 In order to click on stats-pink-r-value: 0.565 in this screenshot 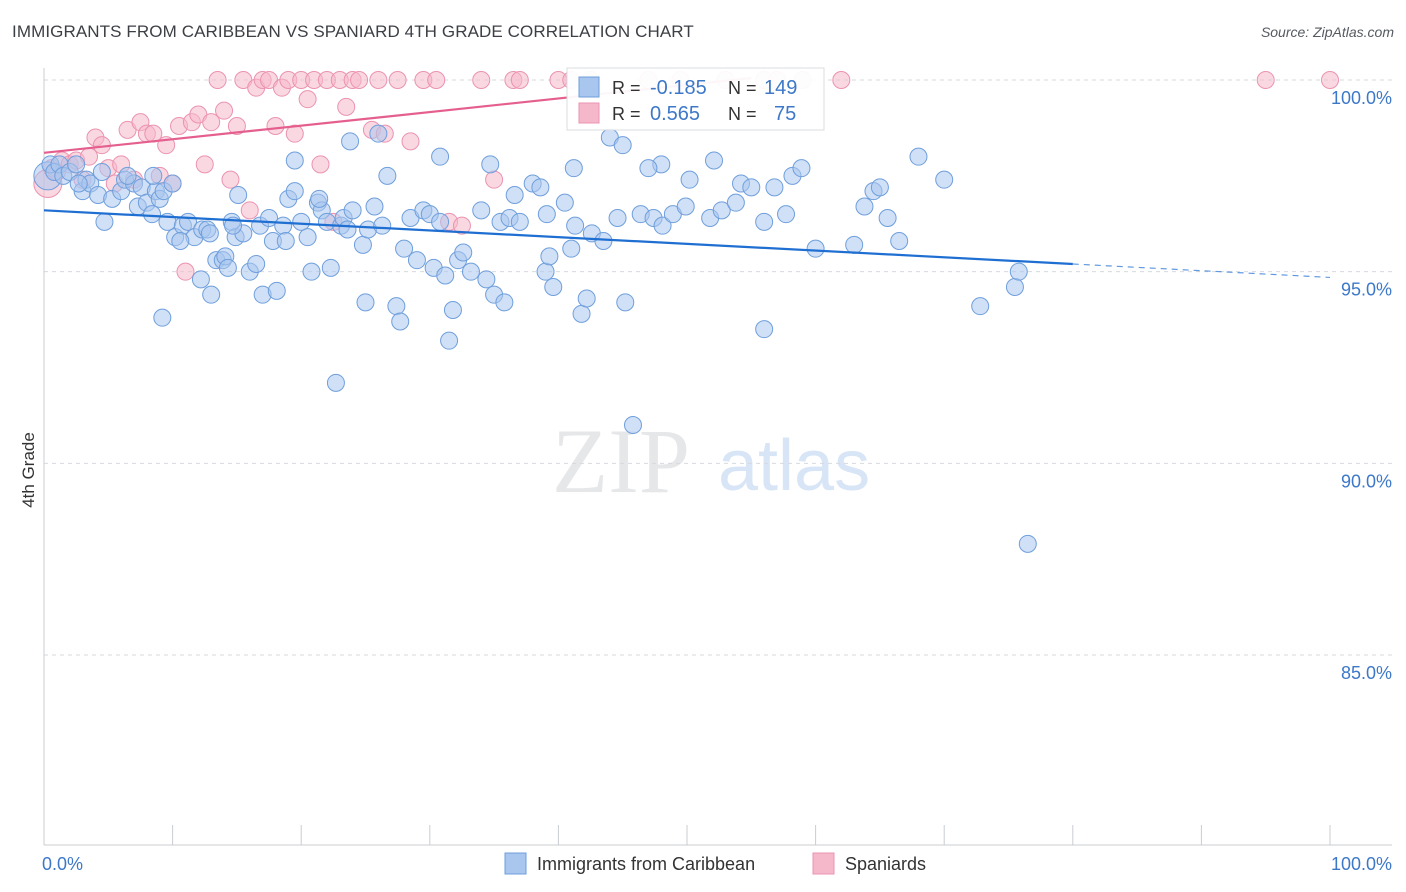, I will do `click(675, 114)`.